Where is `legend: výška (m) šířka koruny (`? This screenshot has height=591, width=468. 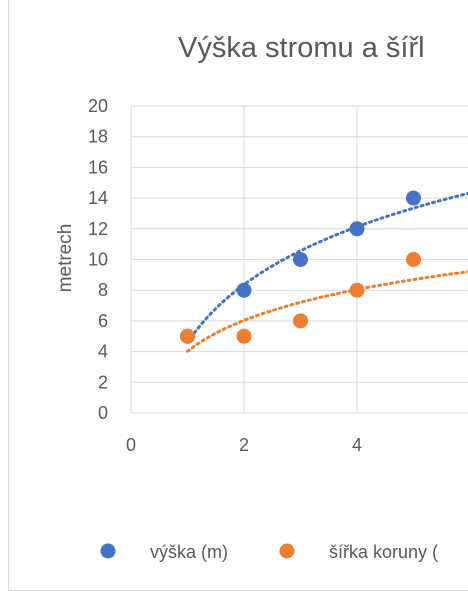 legend: výška (m) šířka koruny ( is located at coordinates (269, 552).